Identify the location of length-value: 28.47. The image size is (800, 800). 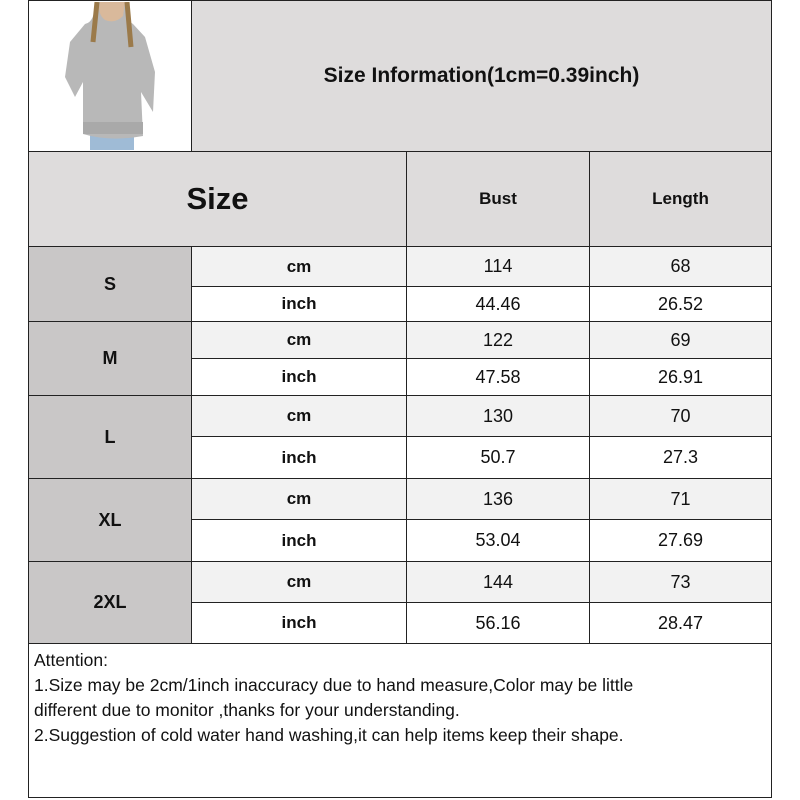
(680, 623).